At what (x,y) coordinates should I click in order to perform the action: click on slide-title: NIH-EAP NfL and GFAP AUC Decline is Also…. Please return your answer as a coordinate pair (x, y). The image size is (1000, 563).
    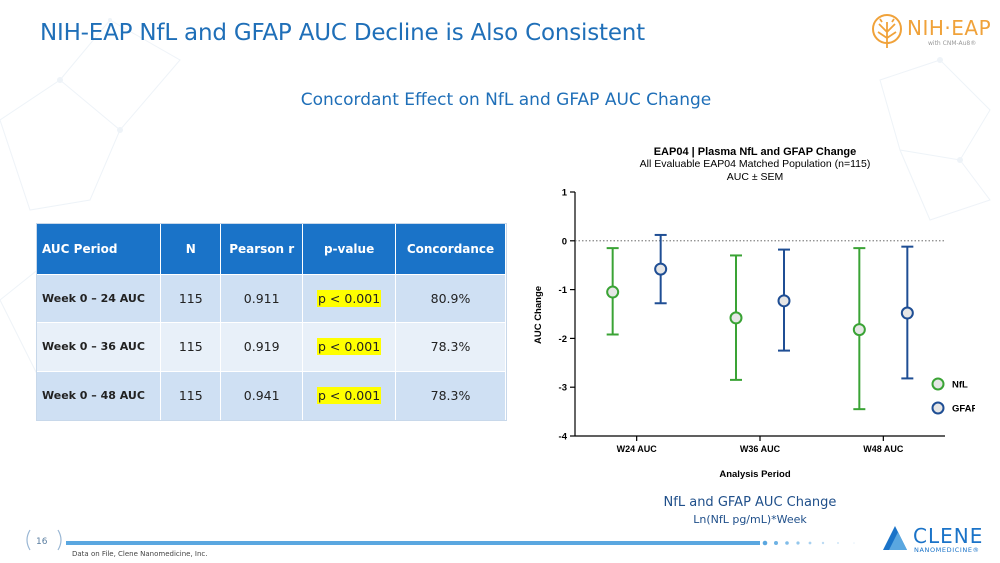
    Looking at the image, I should click on (342, 33).